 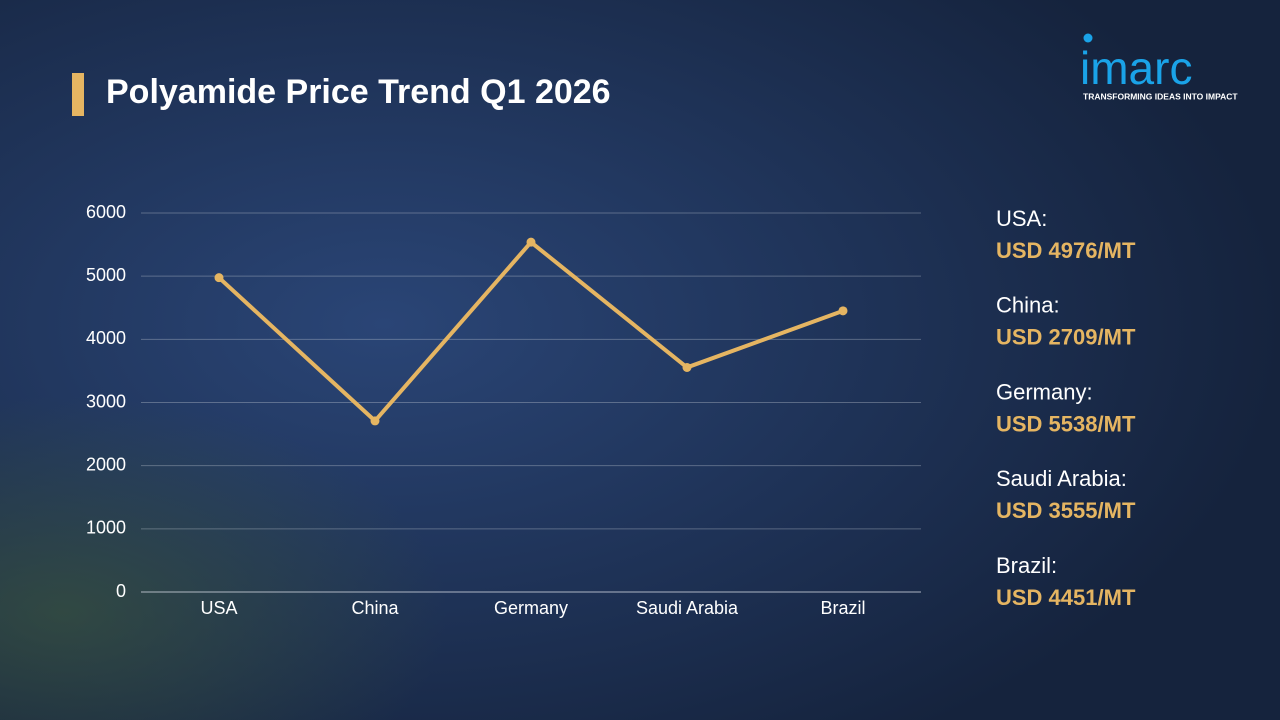 I want to click on y-tick-label: 3000, so click(x=106, y=401).